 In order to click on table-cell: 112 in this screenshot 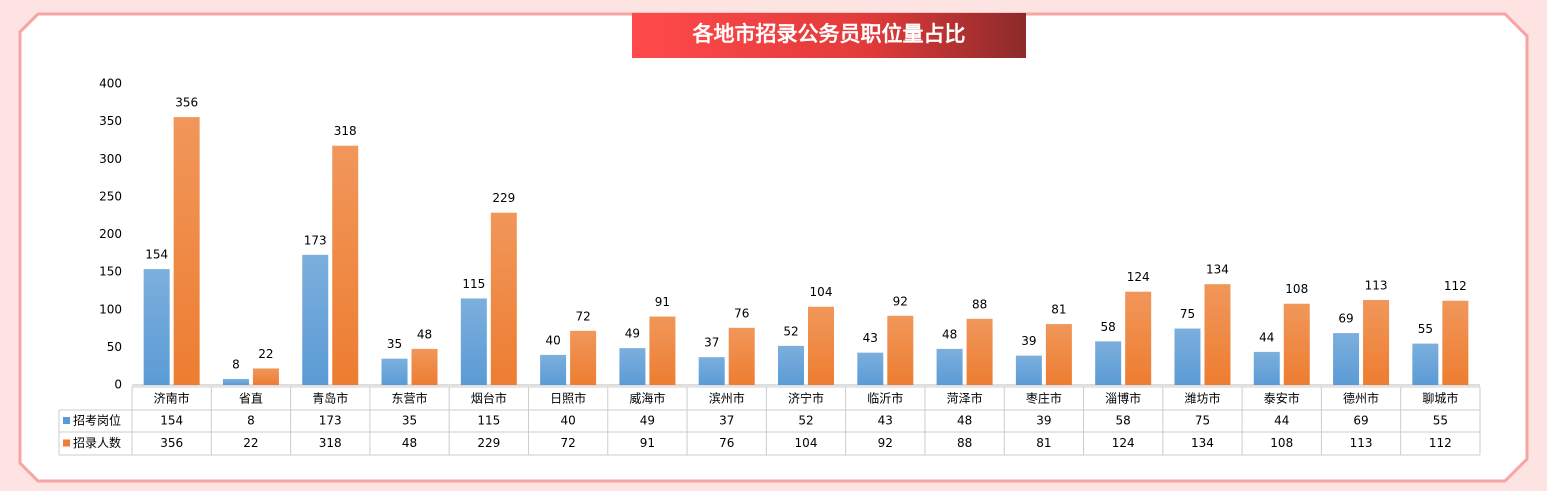, I will do `click(1440, 443)`.